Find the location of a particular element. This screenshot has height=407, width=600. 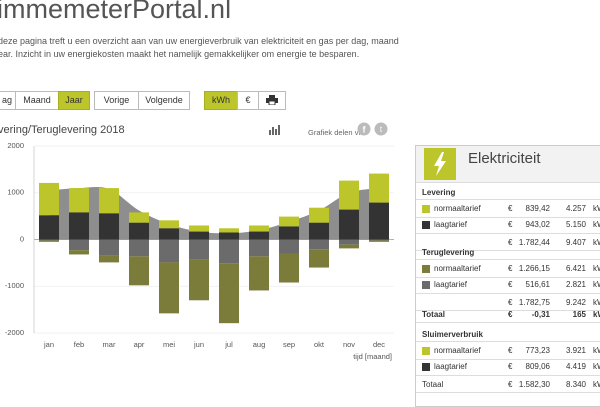

amount: 516,61 is located at coordinates (537, 284).